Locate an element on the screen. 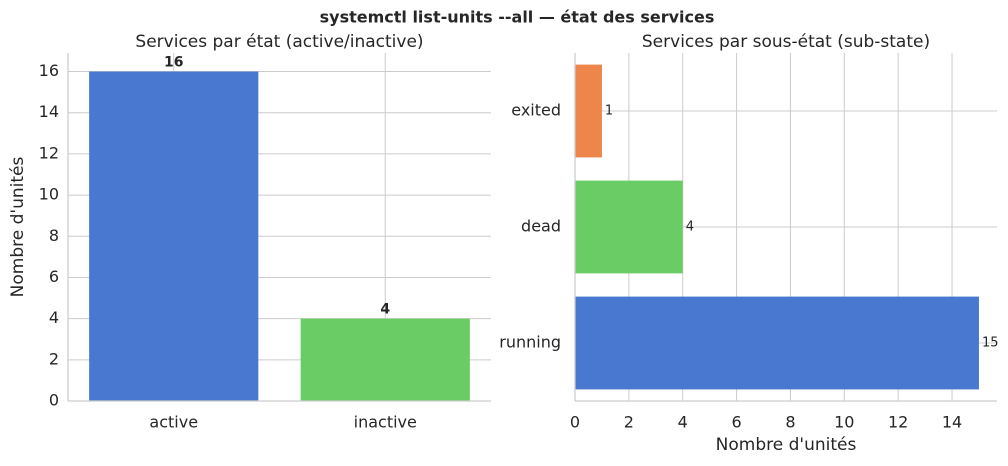  y-tick-label: 16 is located at coordinates (49, 70).